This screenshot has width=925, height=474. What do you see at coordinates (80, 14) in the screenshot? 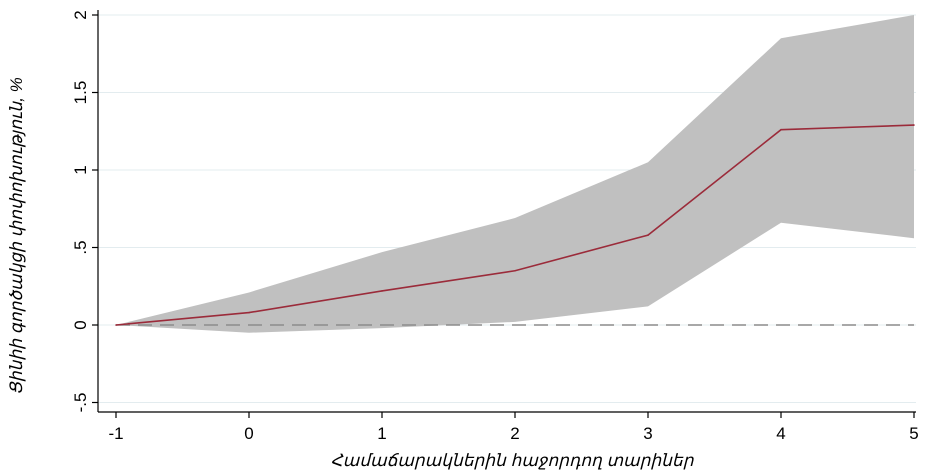
I see `y-tick-label: 2` at bounding box center [80, 14].